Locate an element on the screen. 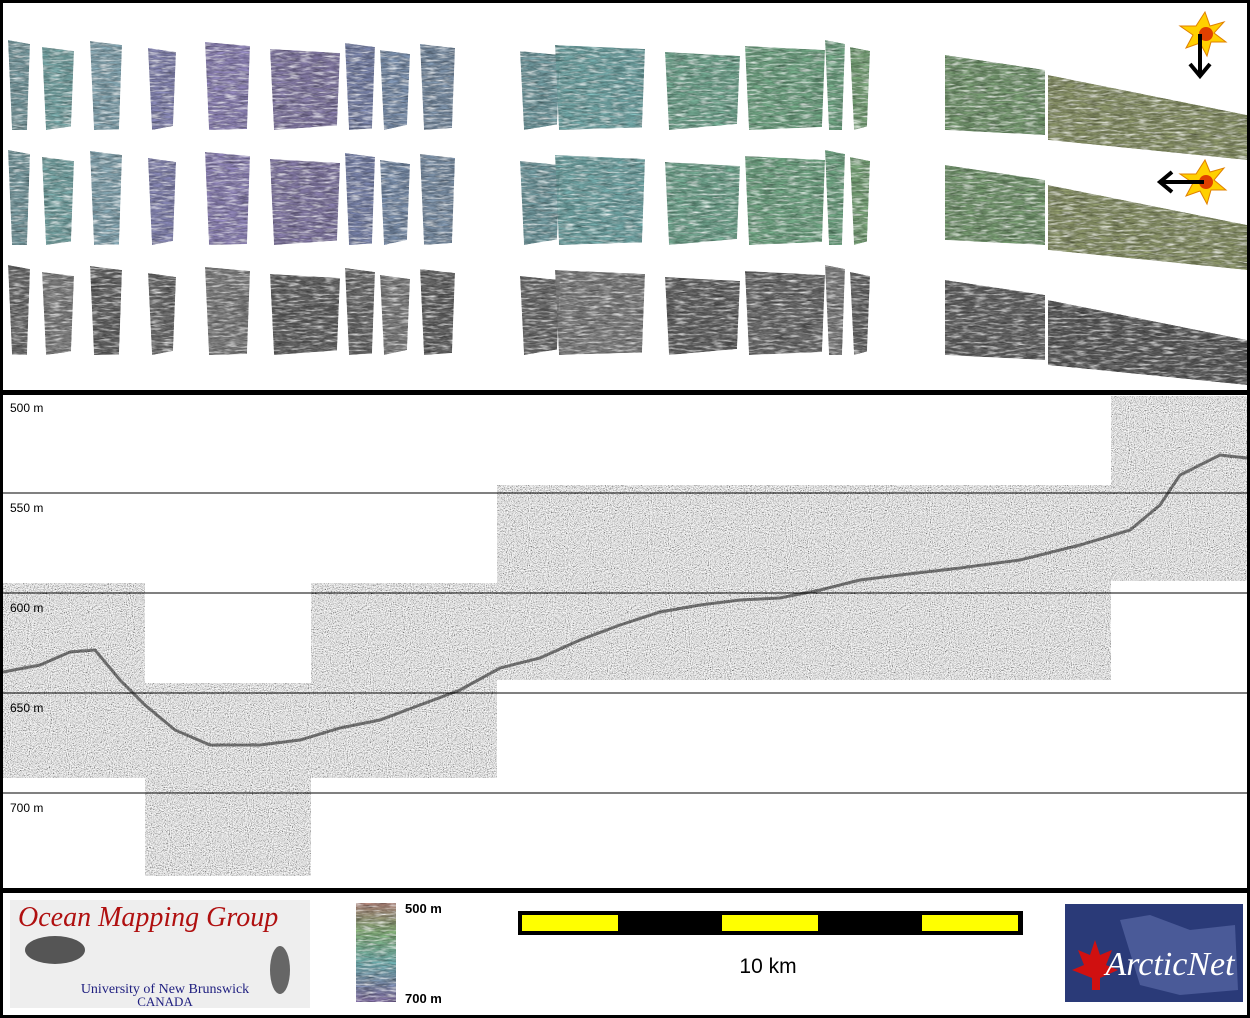  maple-leaf is located at coordinates (1095, 965).